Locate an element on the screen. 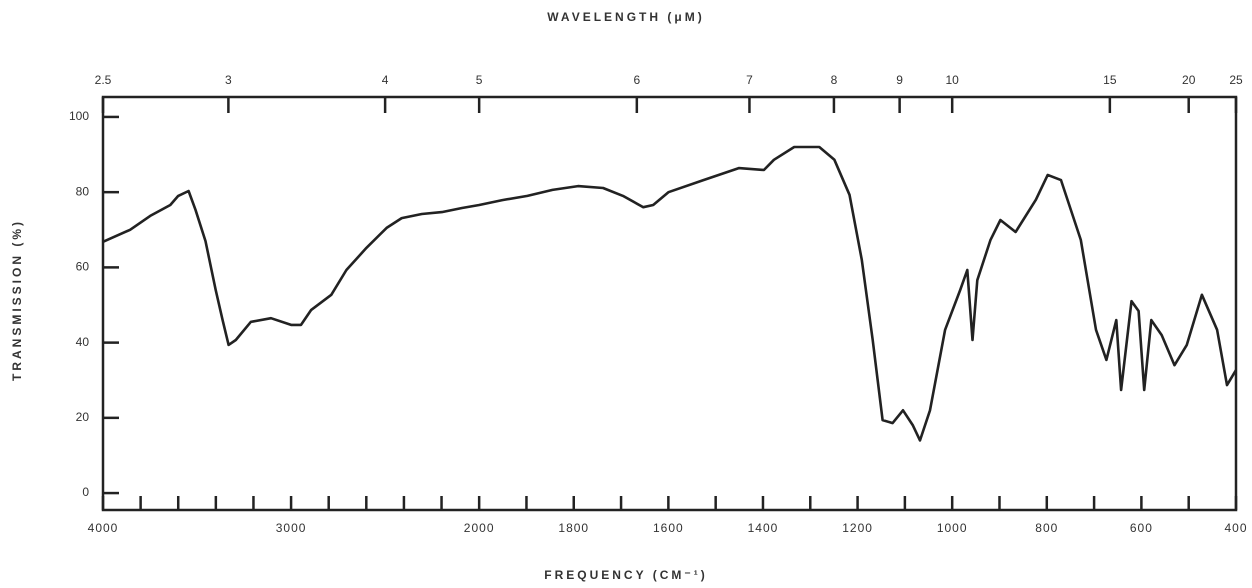 This screenshot has height=588, width=1252. y-axis-title: TRANSMISSION (%) is located at coordinates (17, 300).